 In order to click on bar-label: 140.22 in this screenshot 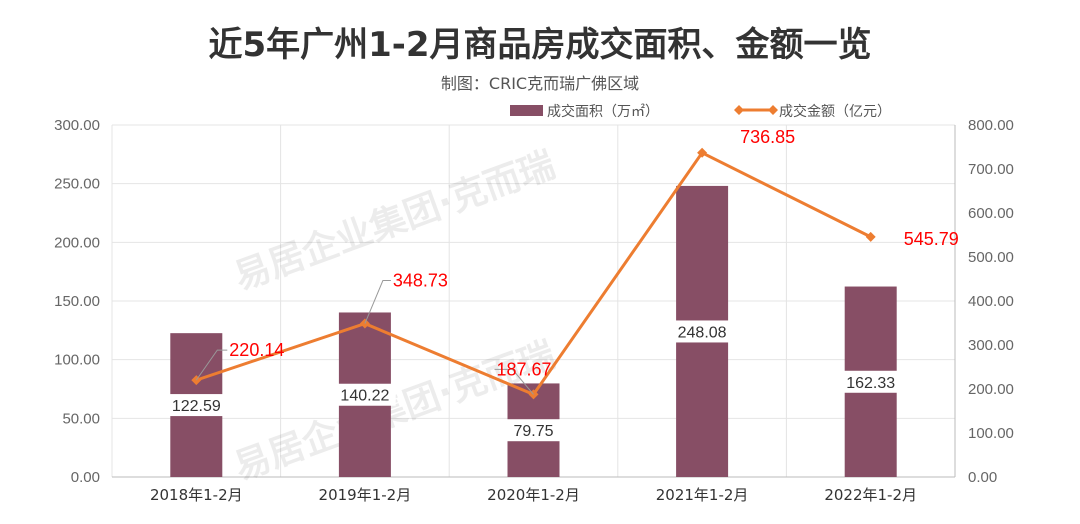, I will do `click(364, 396)`.